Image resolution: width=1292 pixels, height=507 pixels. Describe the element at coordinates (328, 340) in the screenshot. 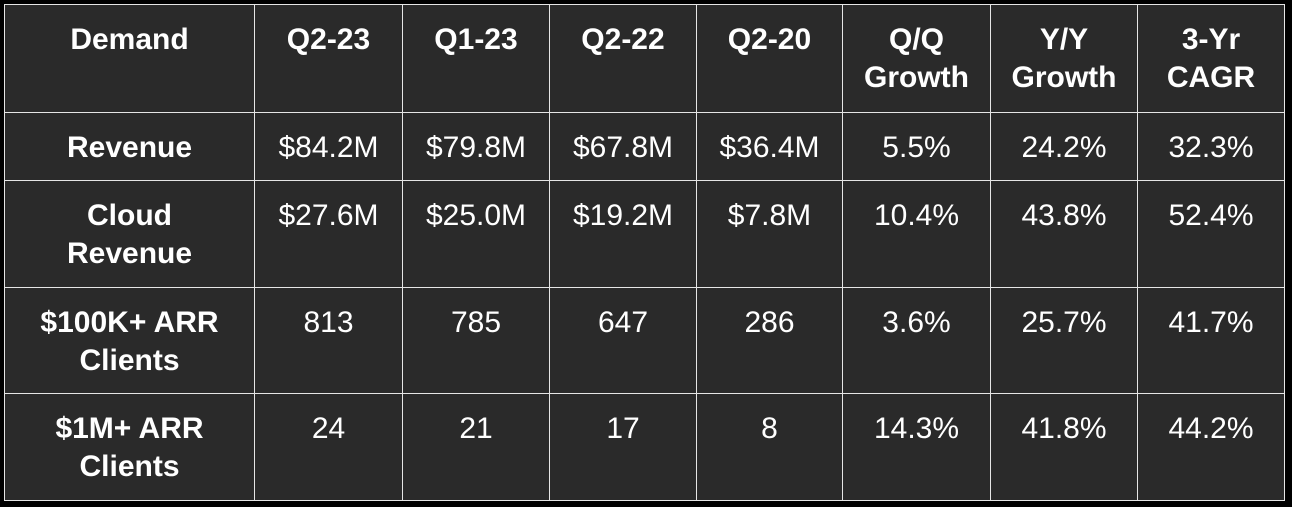

I see `data-cell: 813` at that location.